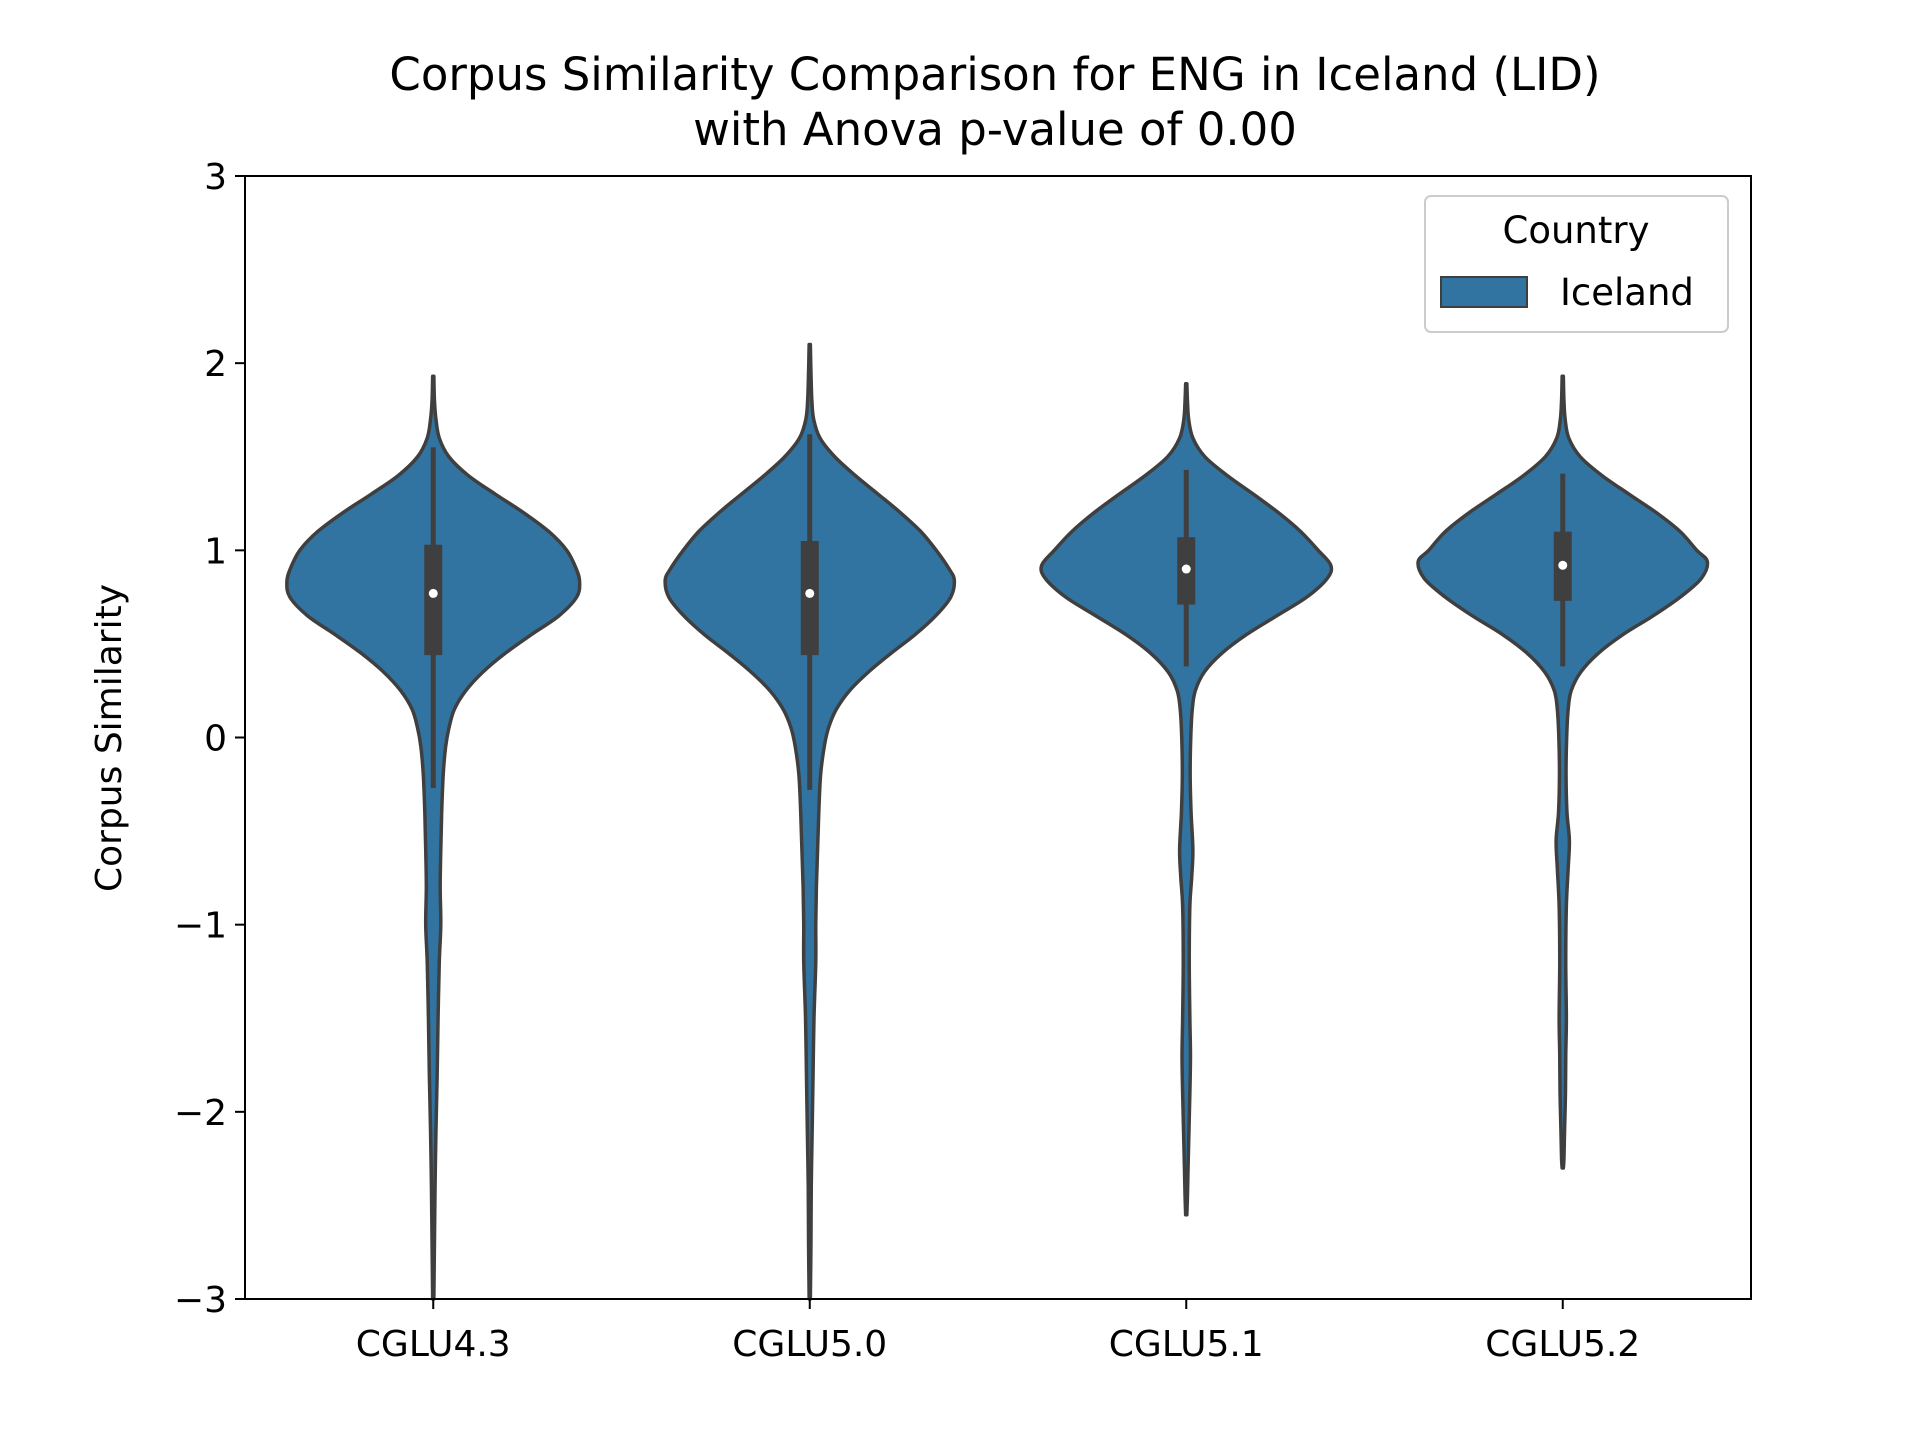 This screenshot has height=1440, width=1920. What do you see at coordinates (215, 177) in the screenshot?
I see `y-tick-label: 3` at bounding box center [215, 177].